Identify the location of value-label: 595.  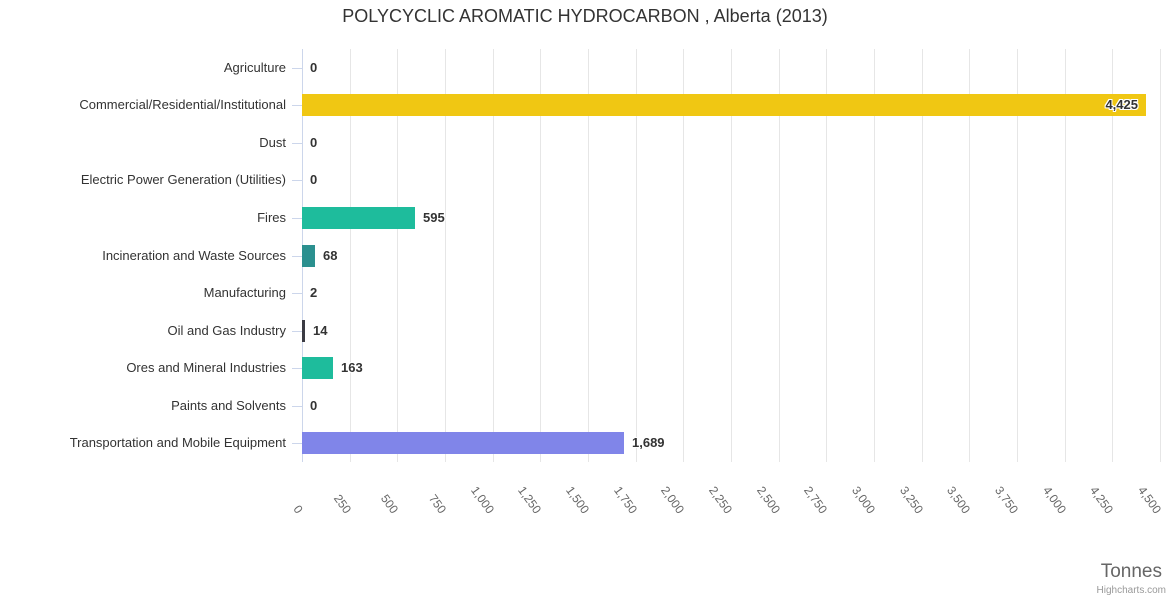
(434, 217).